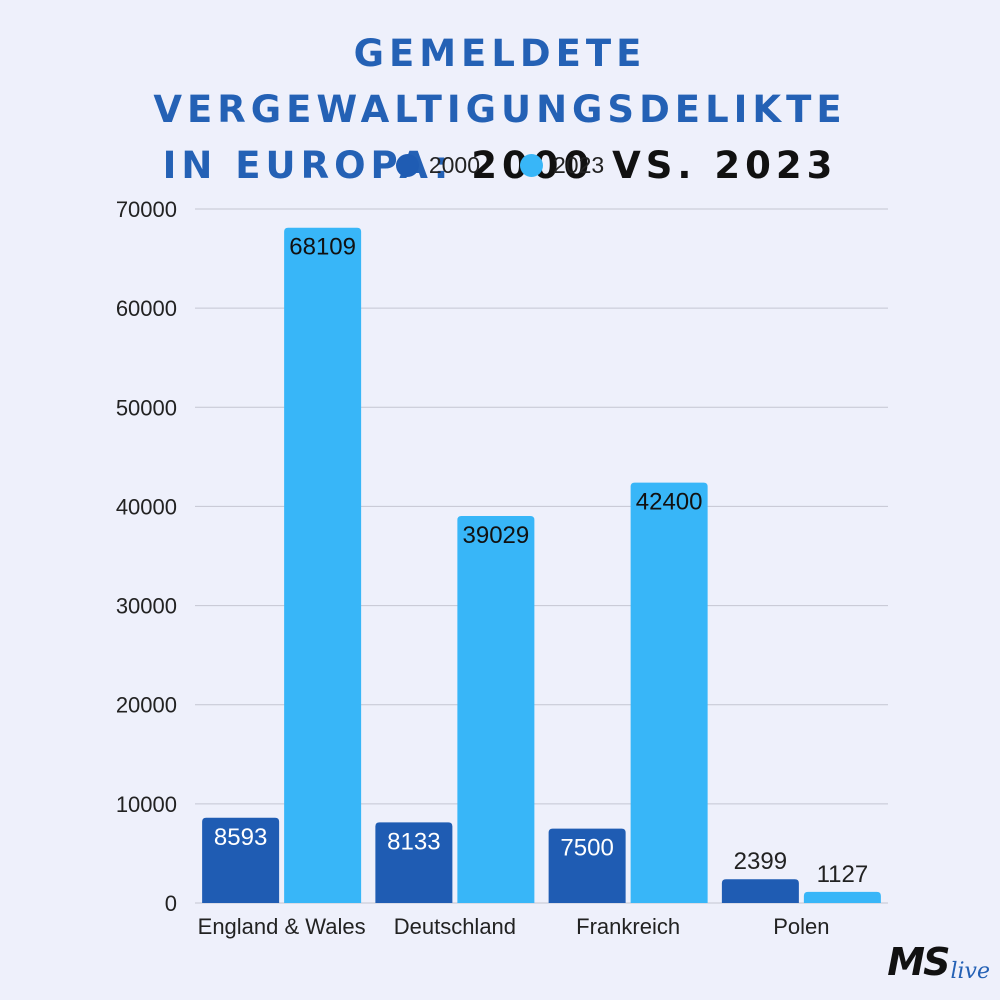 The image size is (1000, 1000). I want to click on logo-ms: MS, so click(918, 962).